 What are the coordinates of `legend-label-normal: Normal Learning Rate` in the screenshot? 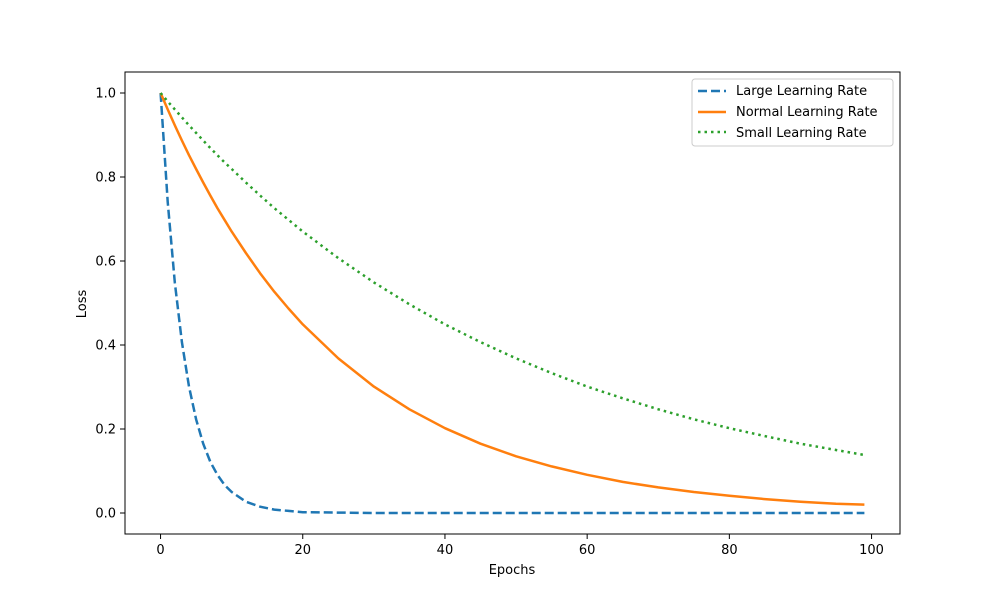 It's located at (807, 112).